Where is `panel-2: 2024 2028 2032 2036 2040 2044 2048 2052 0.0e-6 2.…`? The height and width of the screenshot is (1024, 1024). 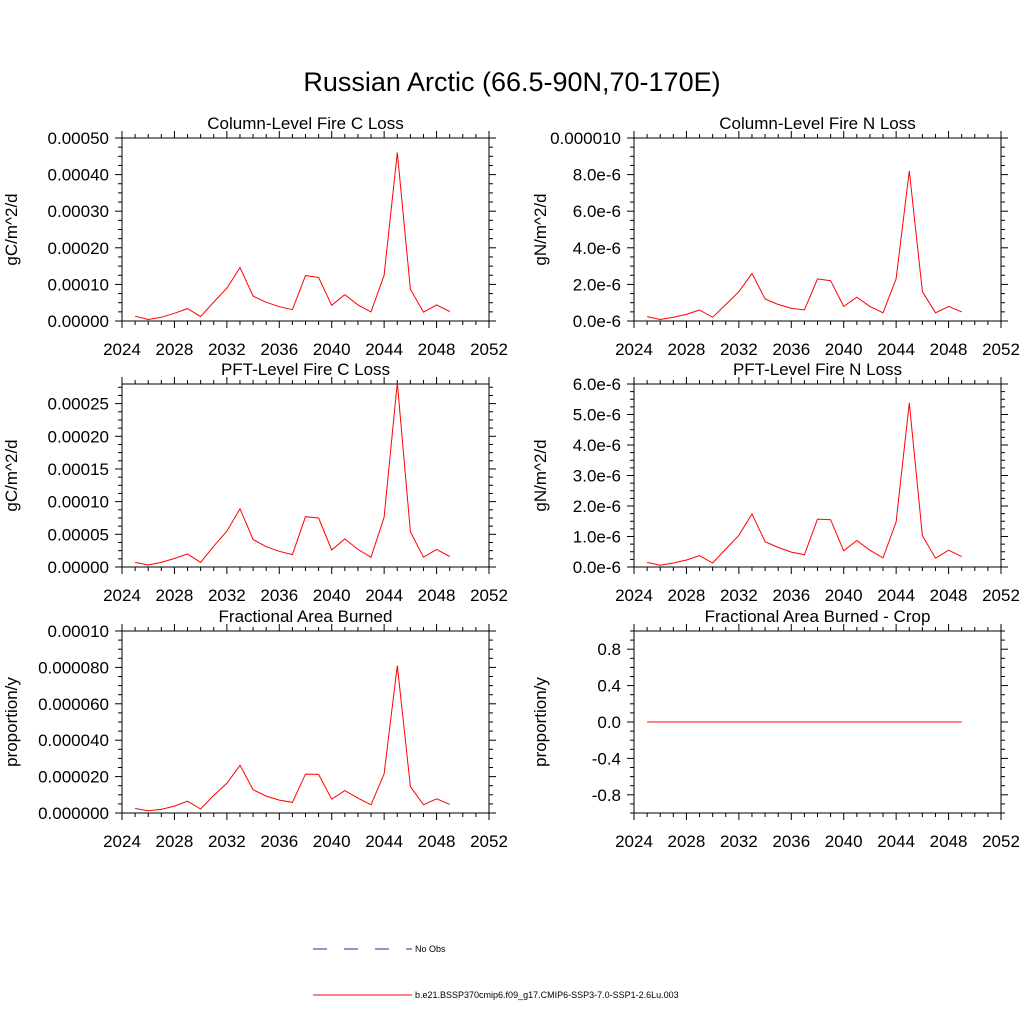
panel-2: 2024 2028 2032 2036 2040 2044 2048 2052 0.0e-6 2.… is located at coordinates (775, 236).